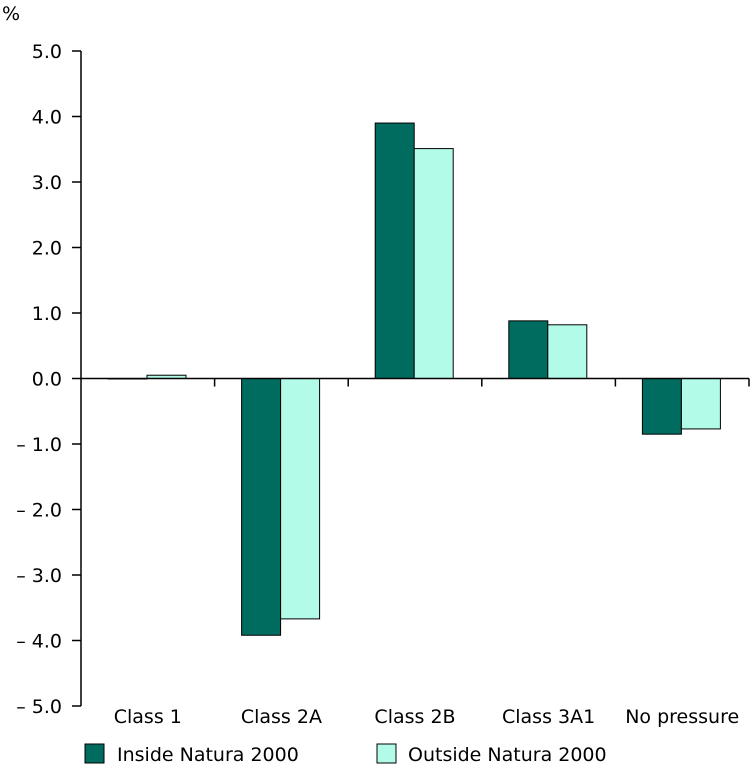  What do you see at coordinates (208, 755) in the screenshot?
I see `legend-label-inside: Inside Natura 2000` at bounding box center [208, 755].